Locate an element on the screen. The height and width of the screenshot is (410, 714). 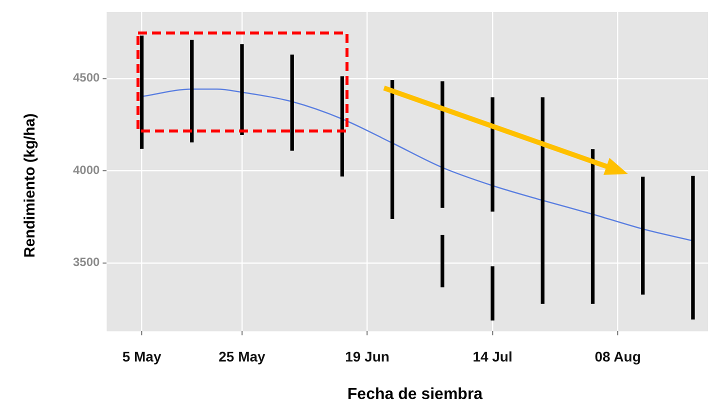
y-tick-label: 3500 is located at coordinates (86, 262).